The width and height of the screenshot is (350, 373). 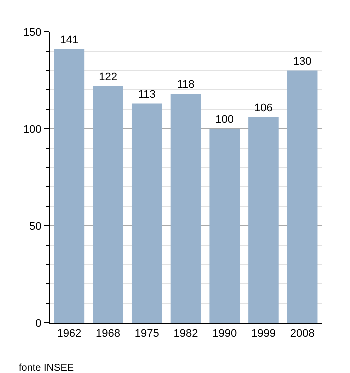 I want to click on data-label: 130, so click(x=302, y=62).